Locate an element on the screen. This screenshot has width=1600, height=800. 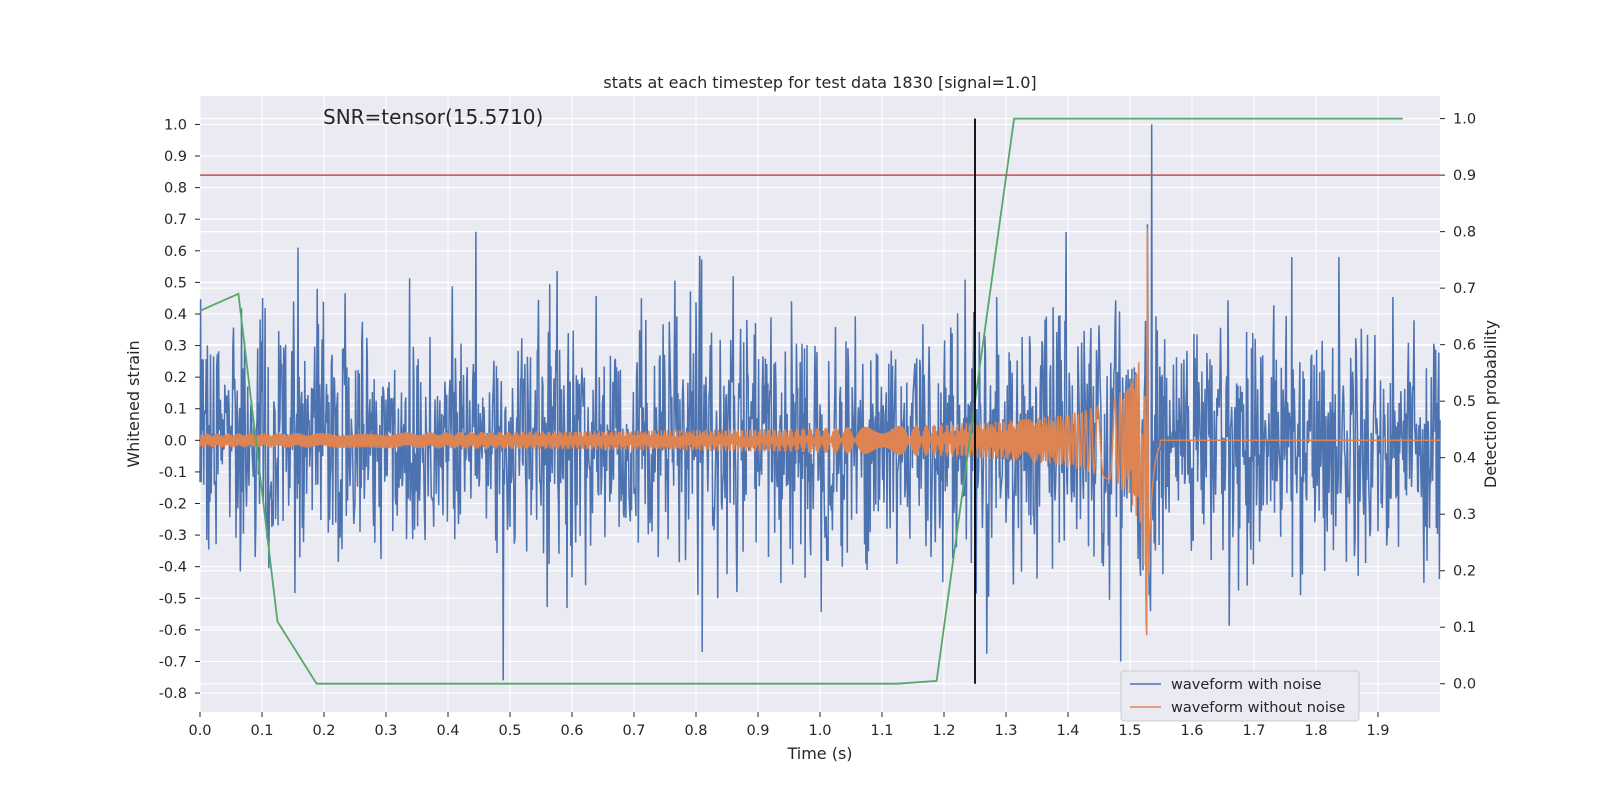
y-right-tick-label: 0.0 is located at coordinates (1464, 685).